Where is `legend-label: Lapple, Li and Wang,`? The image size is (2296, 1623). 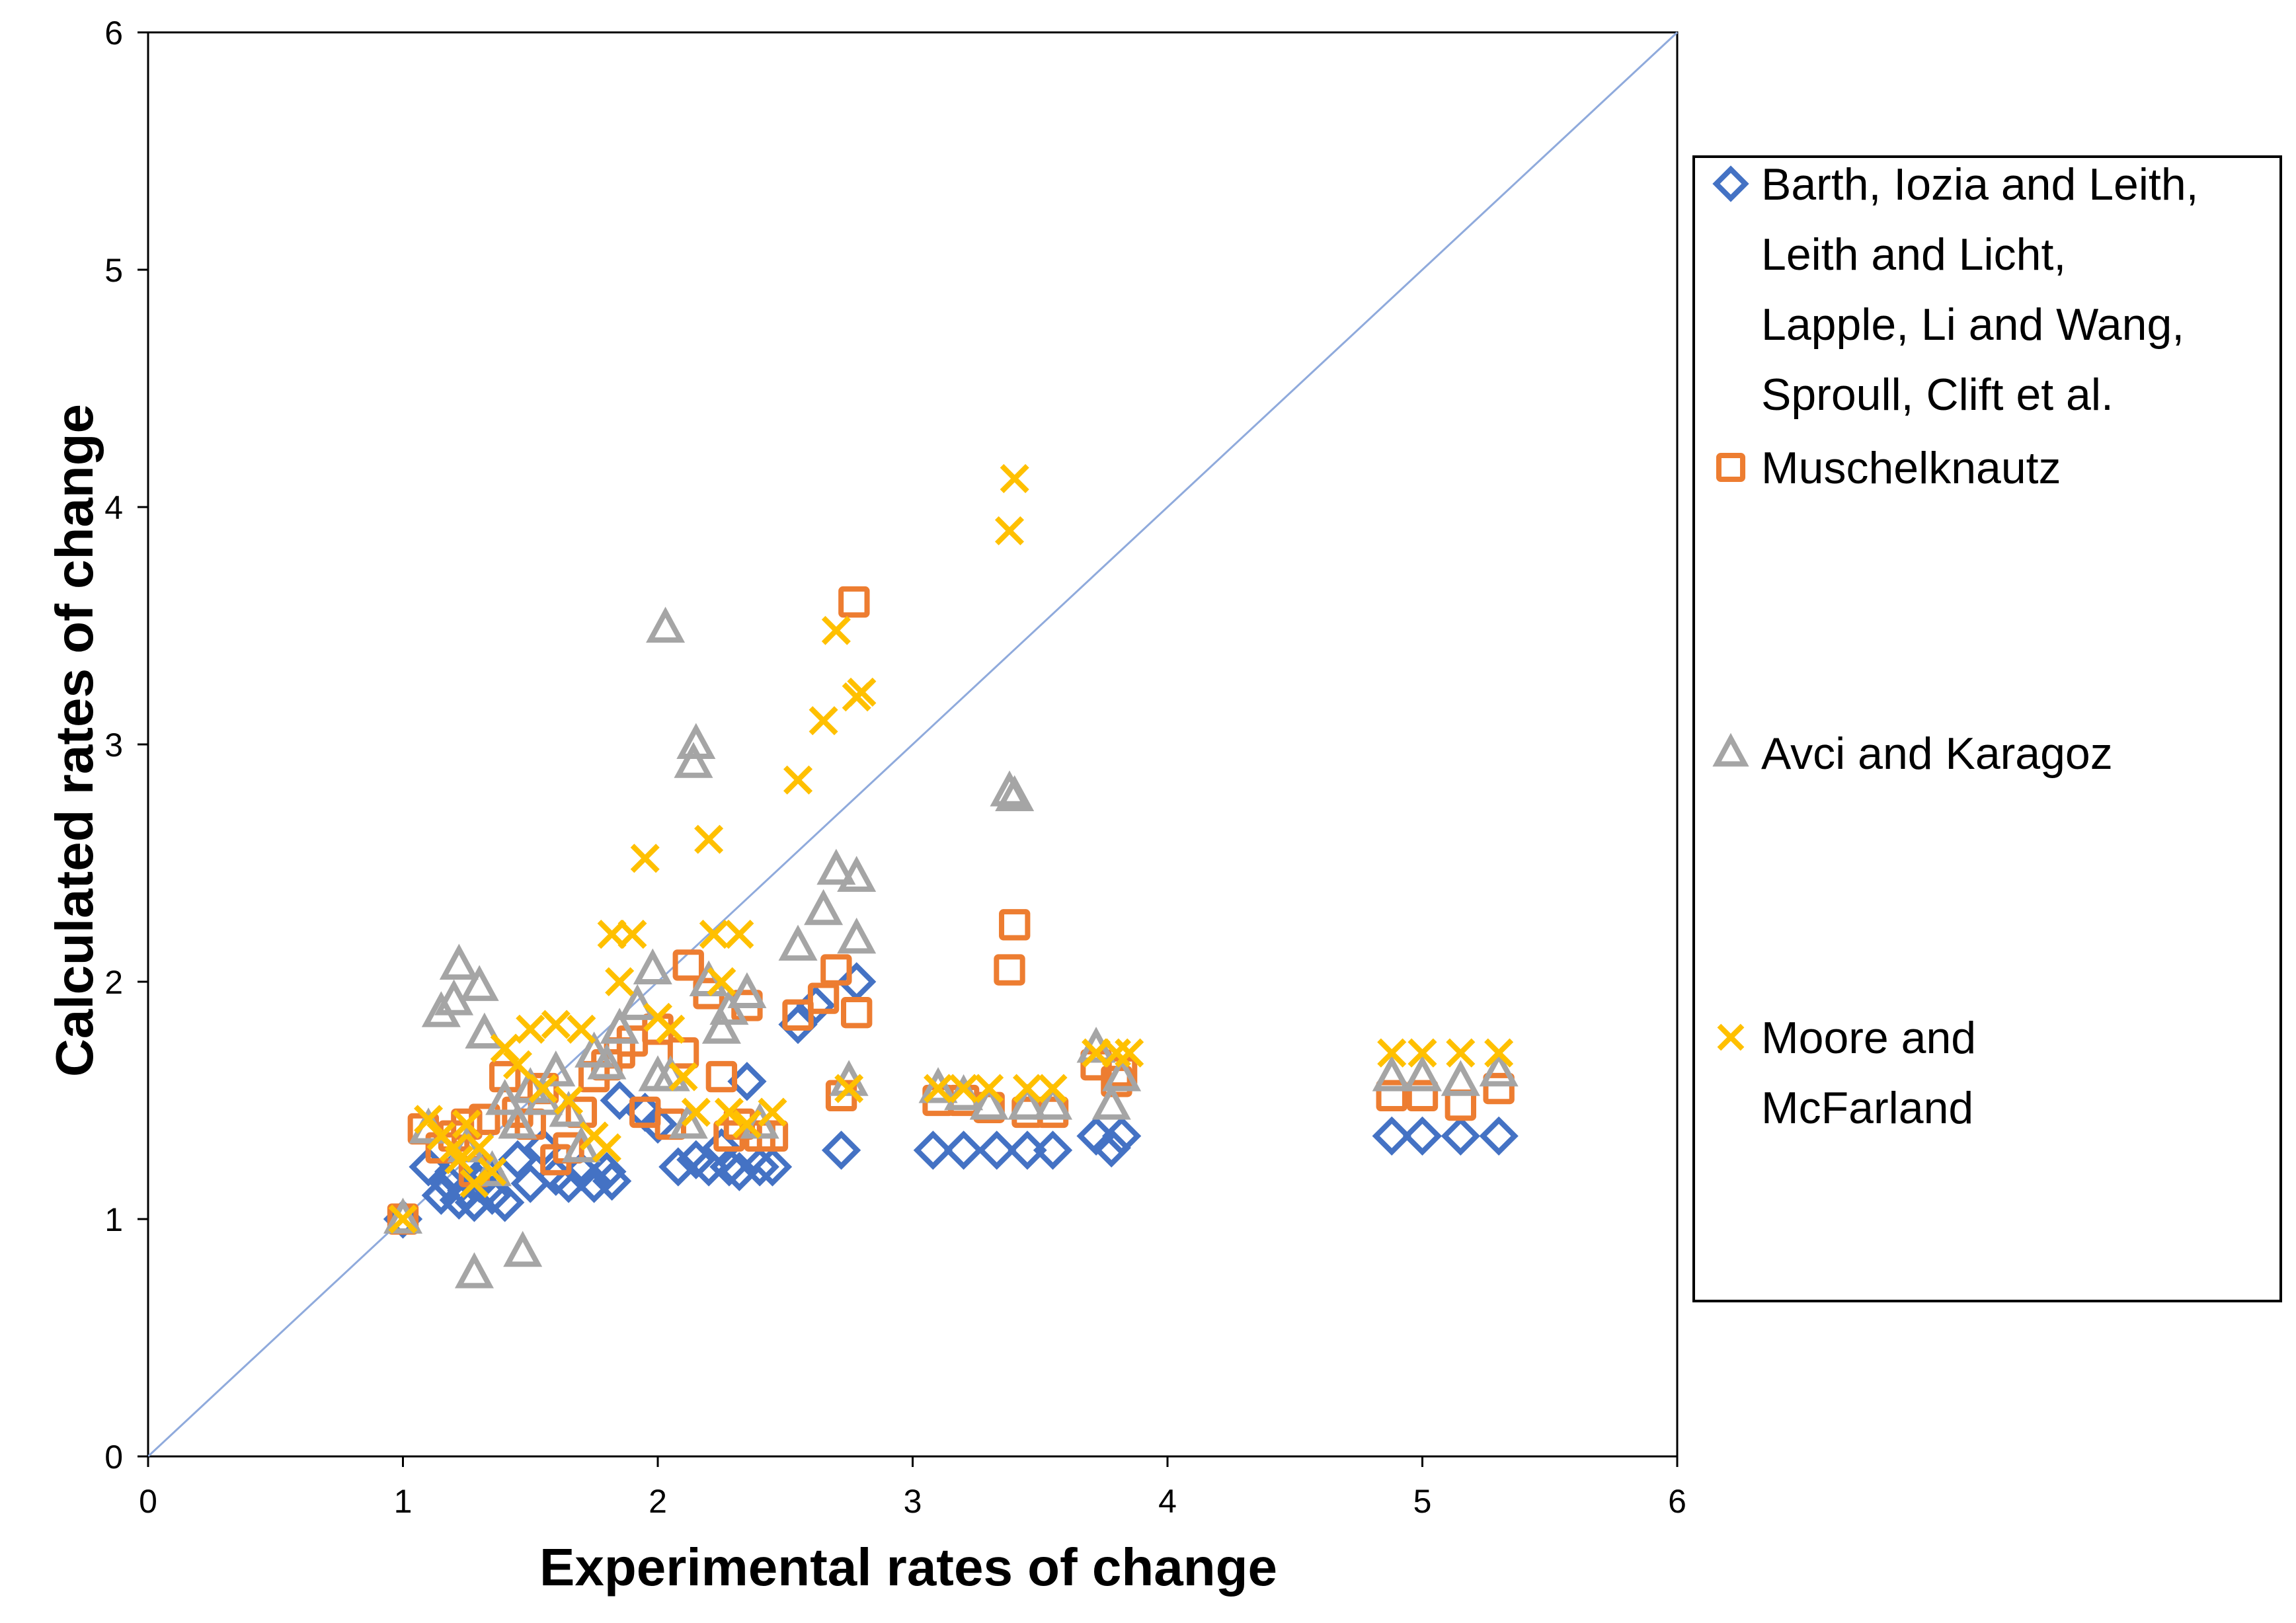
legend-label: Lapple, Li and Wang, is located at coordinates (1972, 324).